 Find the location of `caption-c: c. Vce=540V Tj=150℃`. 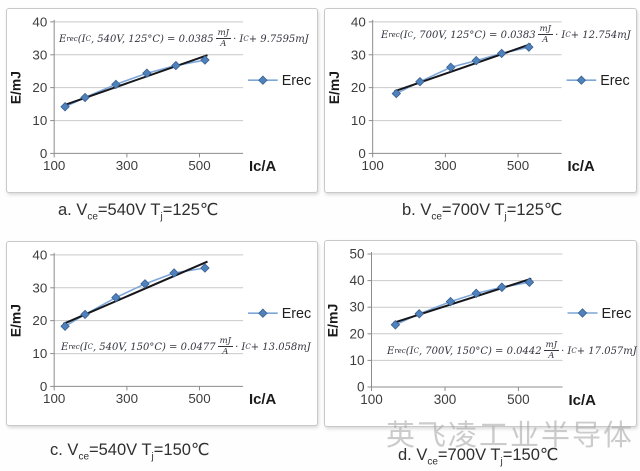

caption-c: c. Vce=540V Tj=150℃ is located at coordinates (130, 452).